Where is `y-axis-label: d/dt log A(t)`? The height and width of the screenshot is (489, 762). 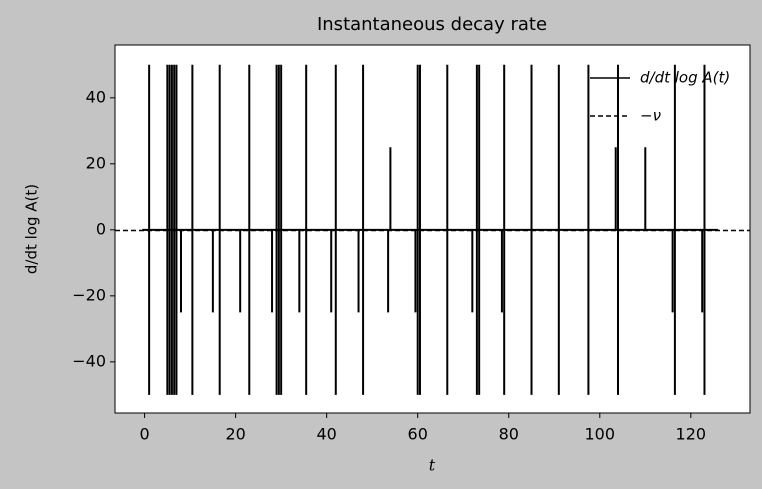 y-axis-label: d/dt log A(t) is located at coordinates (32, 229).